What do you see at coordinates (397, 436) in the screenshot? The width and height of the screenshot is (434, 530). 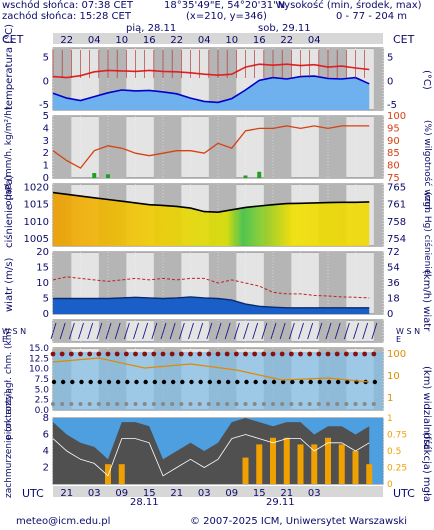 I see `fog-tick-right: 0.75` at bounding box center [397, 436].